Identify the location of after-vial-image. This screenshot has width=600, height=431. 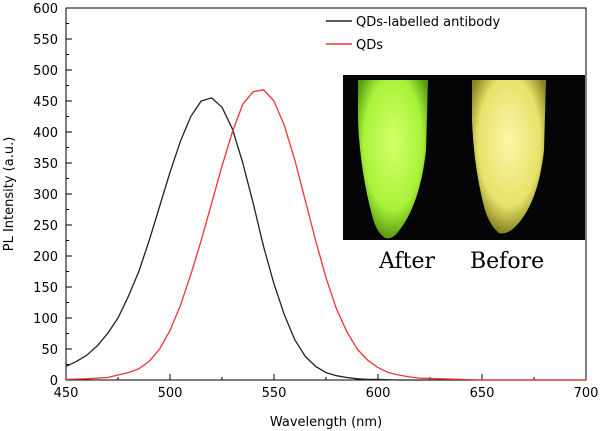
(393, 159).